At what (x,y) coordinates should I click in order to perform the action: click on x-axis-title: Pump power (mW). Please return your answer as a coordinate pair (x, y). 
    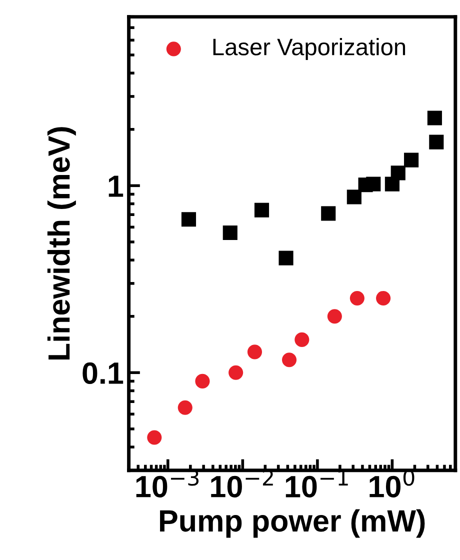
    Looking at the image, I should click on (292, 523).